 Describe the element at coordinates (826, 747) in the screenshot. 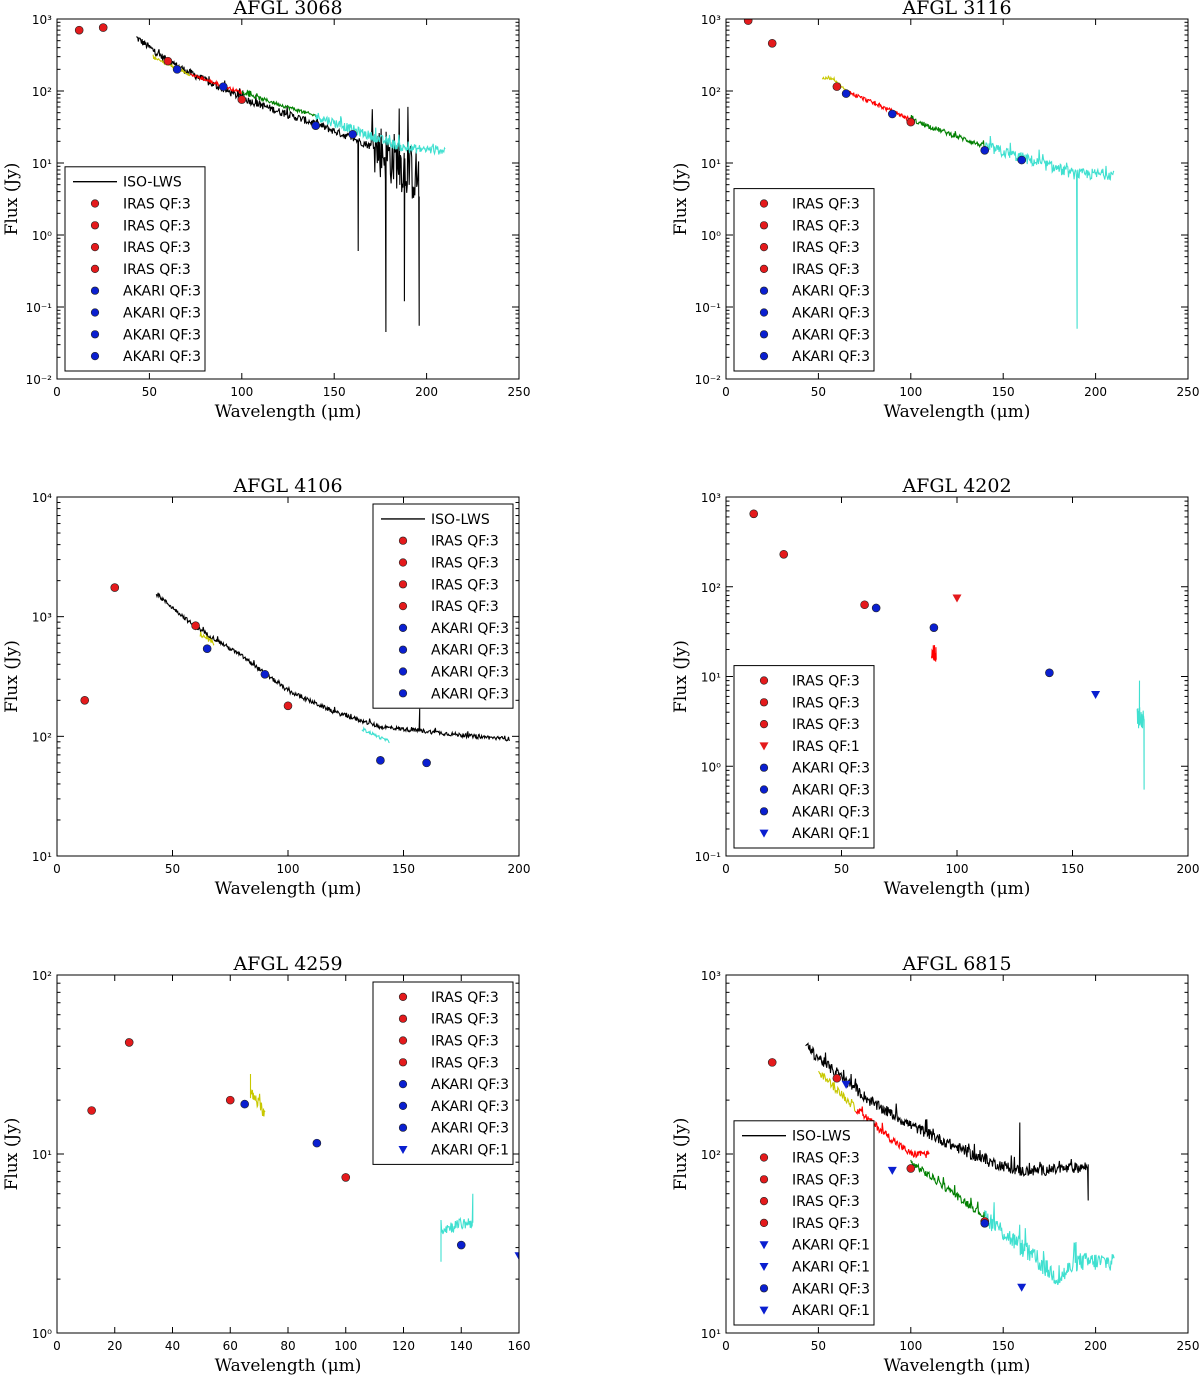

I see `legend-label: IRAS QF:1` at that location.